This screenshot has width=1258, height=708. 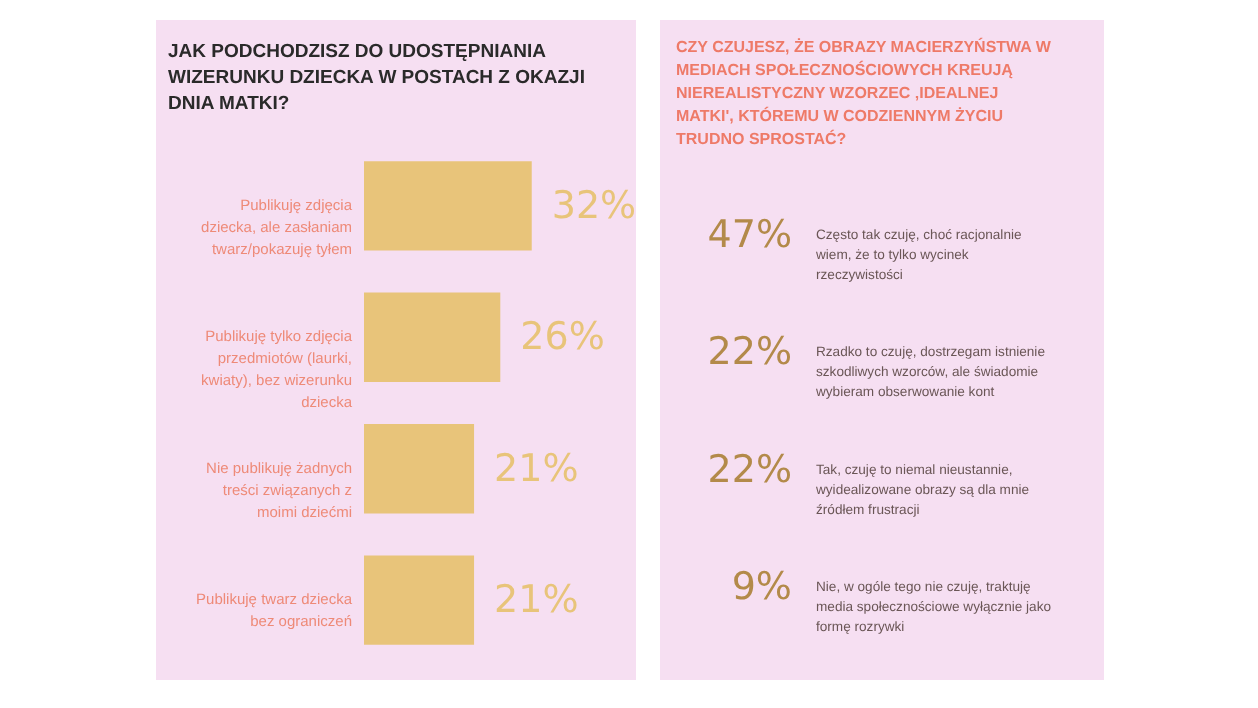 I want to click on data-label: 9%, so click(x=761, y=587).